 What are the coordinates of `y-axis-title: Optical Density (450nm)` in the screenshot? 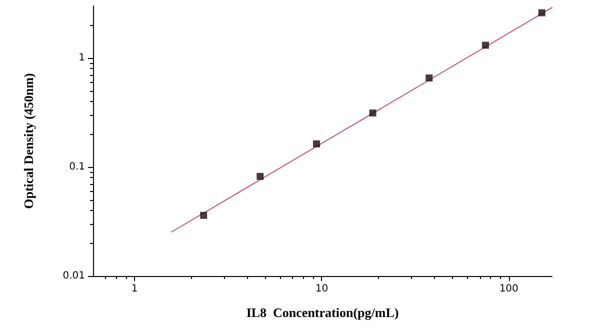 It's located at (28, 141).